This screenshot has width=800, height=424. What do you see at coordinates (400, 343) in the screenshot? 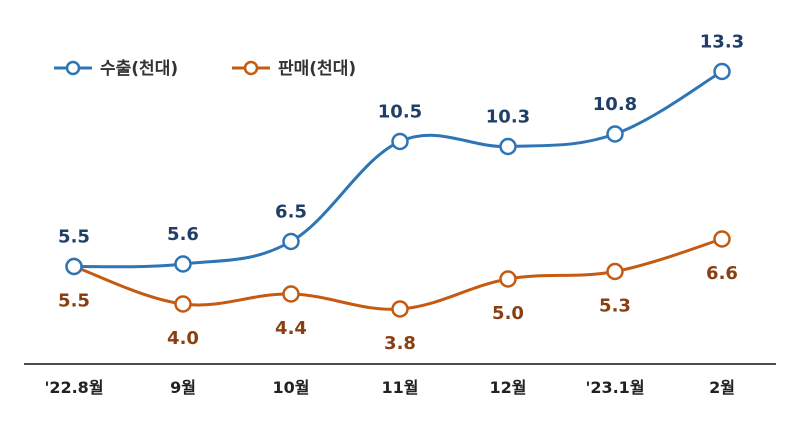
I see `sales-data-label: 3.8` at bounding box center [400, 343].